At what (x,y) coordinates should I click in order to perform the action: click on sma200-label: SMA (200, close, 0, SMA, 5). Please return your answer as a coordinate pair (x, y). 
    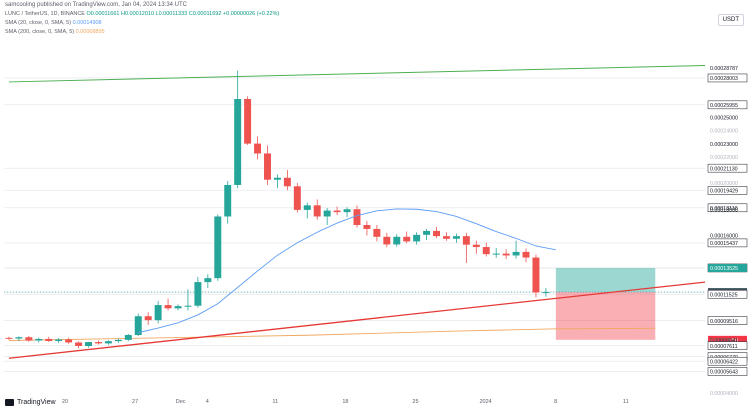
    Looking at the image, I should click on (40, 32).